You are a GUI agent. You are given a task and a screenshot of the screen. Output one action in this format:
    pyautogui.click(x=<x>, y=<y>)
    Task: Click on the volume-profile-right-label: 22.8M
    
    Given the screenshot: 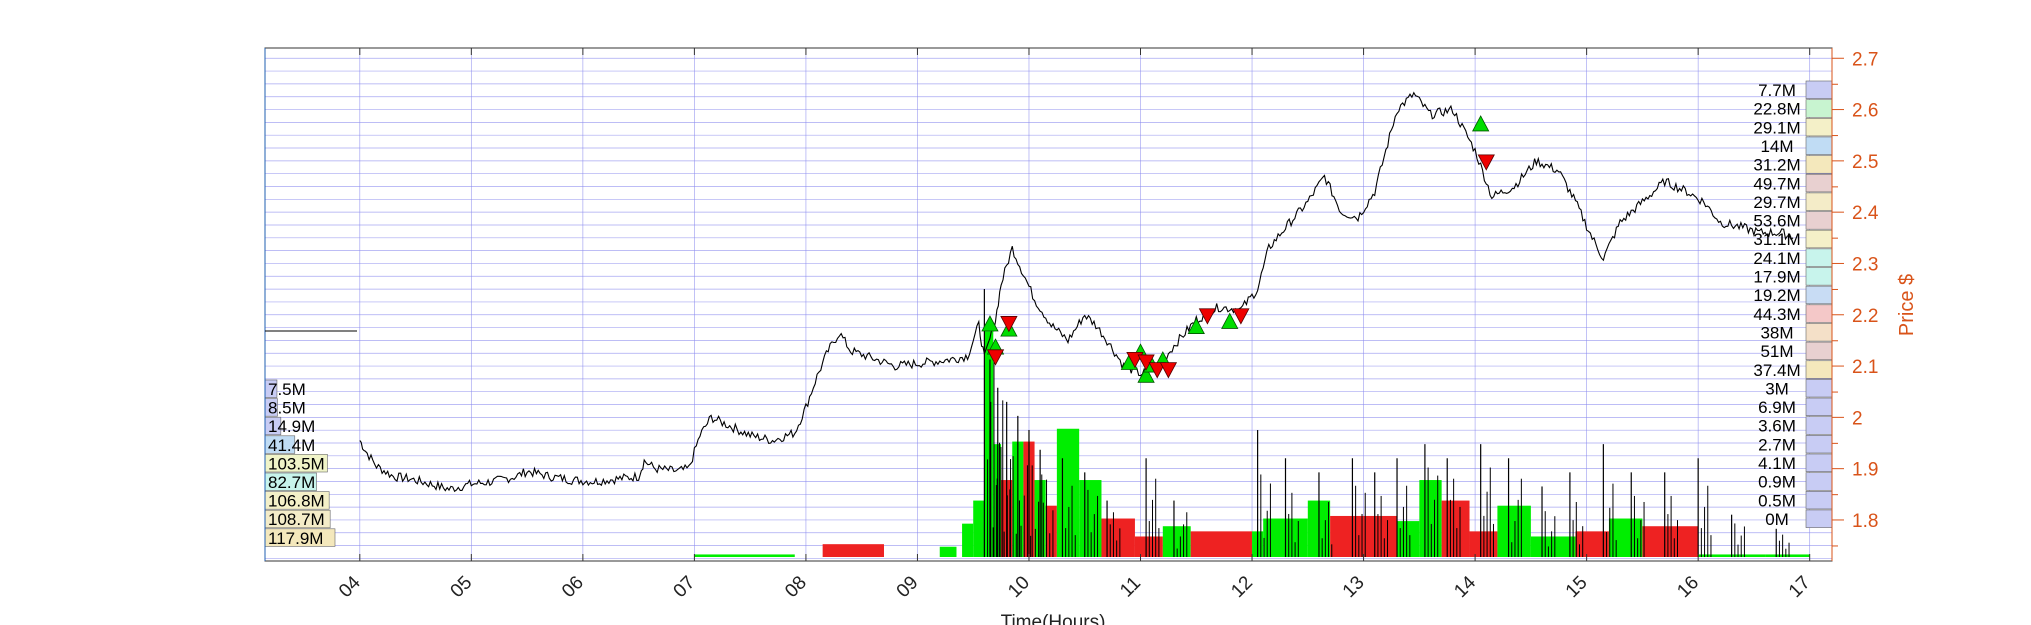 What is the action you would take?
    pyautogui.click(x=1776, y=109)
    